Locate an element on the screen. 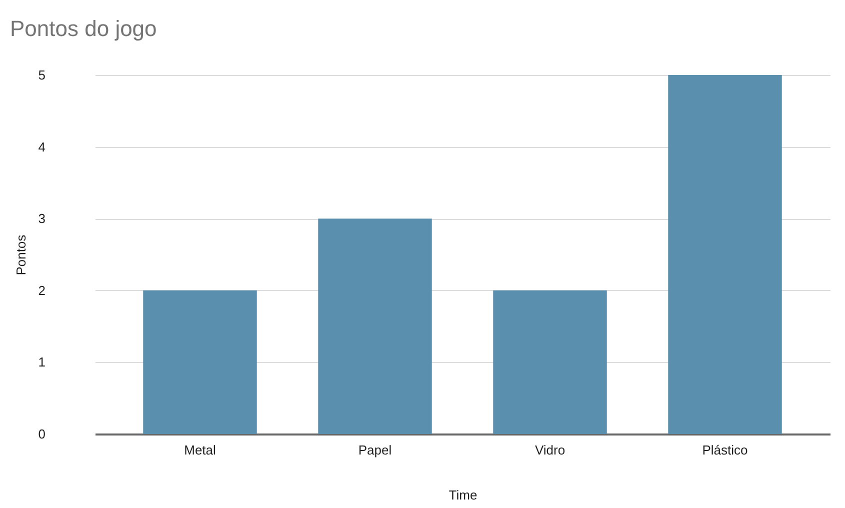 This screenshot has height=508, width=845. y-tick-label: 1 is located at coordinates (42, 362).